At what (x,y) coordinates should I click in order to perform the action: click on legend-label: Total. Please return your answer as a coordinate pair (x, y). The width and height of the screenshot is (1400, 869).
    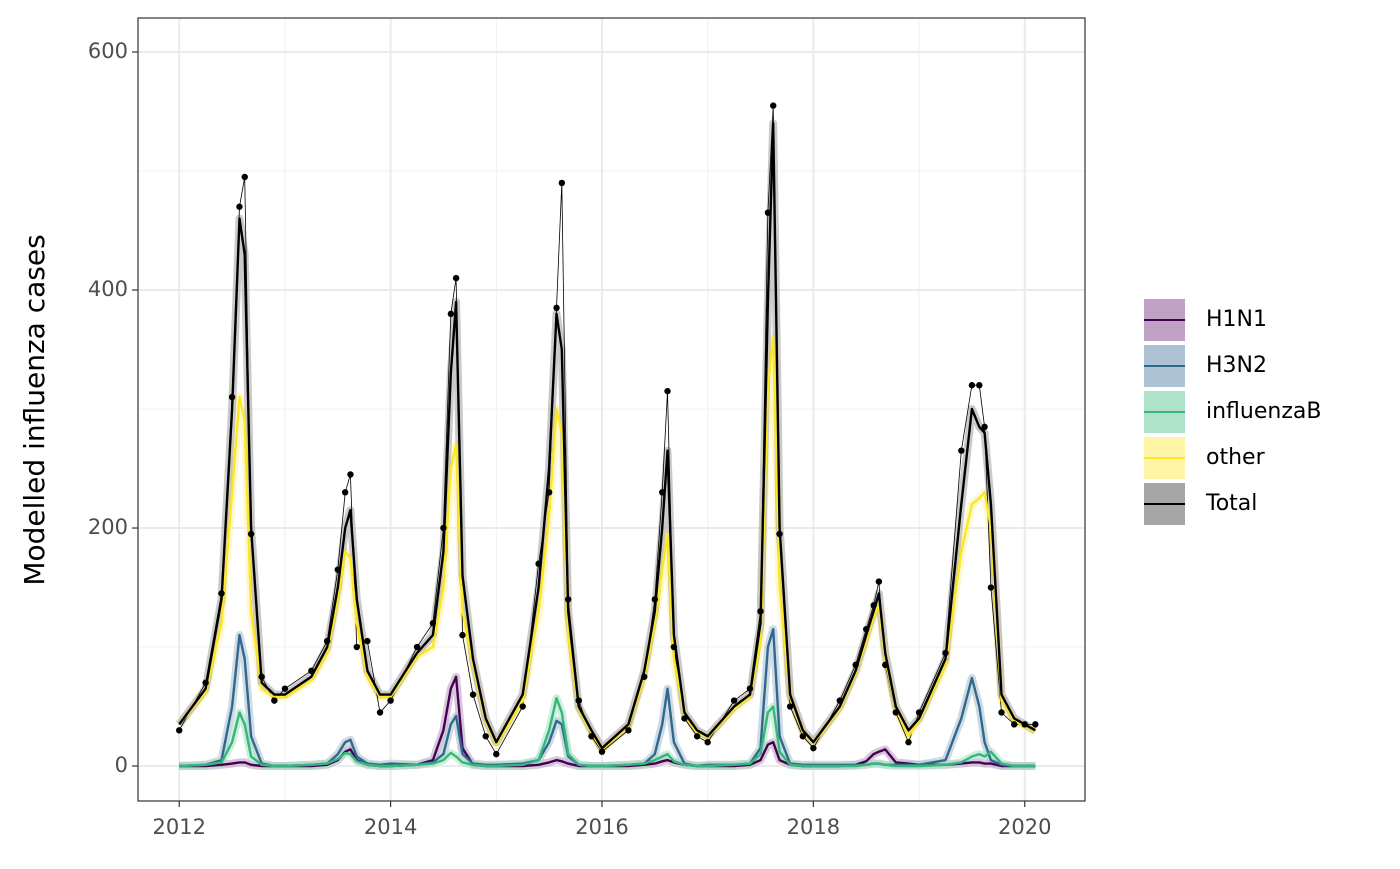
    Looking at the image, I should click on (1231, 503).